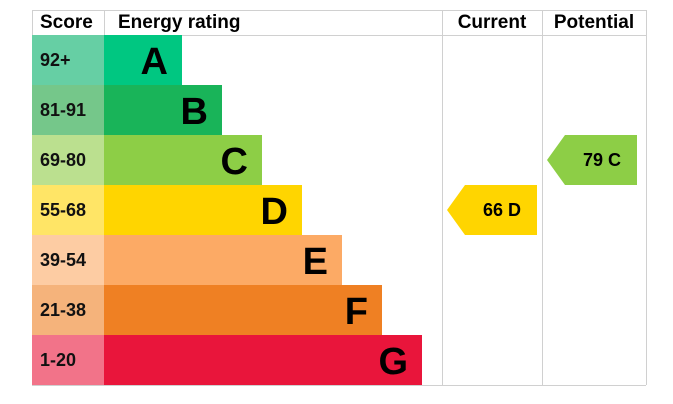  I want to click on potential-rating-arrow: 79 C, so click(592, 160).